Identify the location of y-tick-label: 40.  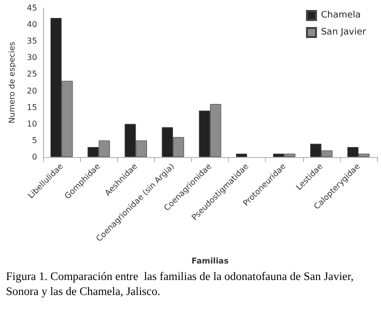
(32, 25).